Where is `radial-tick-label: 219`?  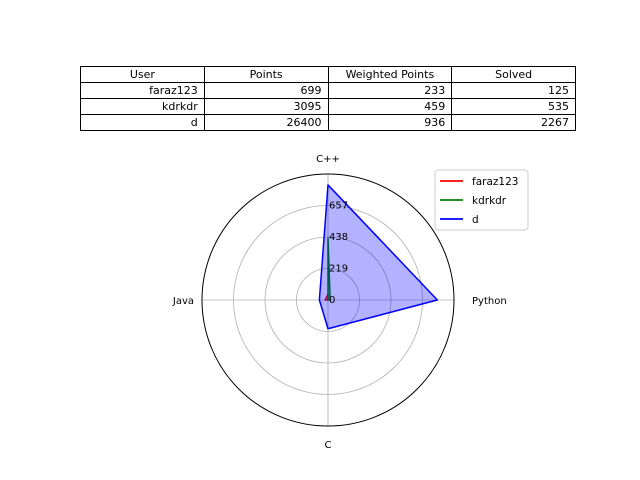
radial-tick-label: 219 is located at coordinates (338, 269).